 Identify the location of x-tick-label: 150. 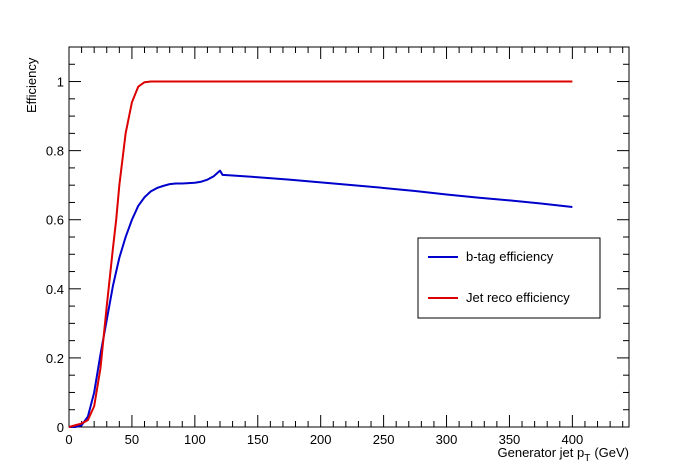
(258, 439).